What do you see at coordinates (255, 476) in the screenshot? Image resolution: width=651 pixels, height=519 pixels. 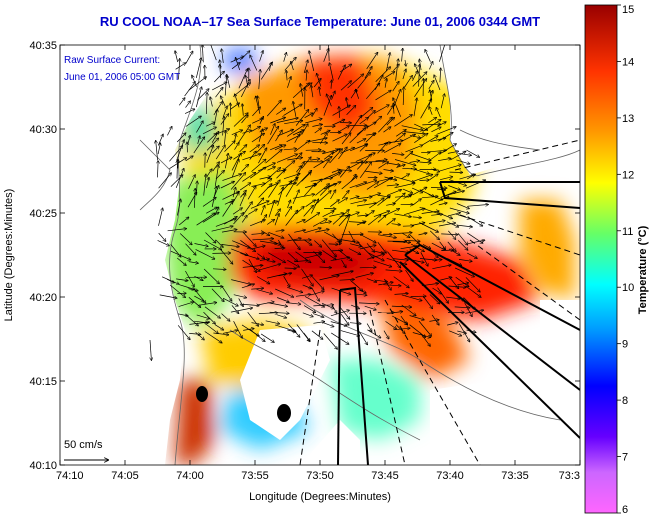 I see `x-tick-label: 73:55` at bounding box center [255, 476].